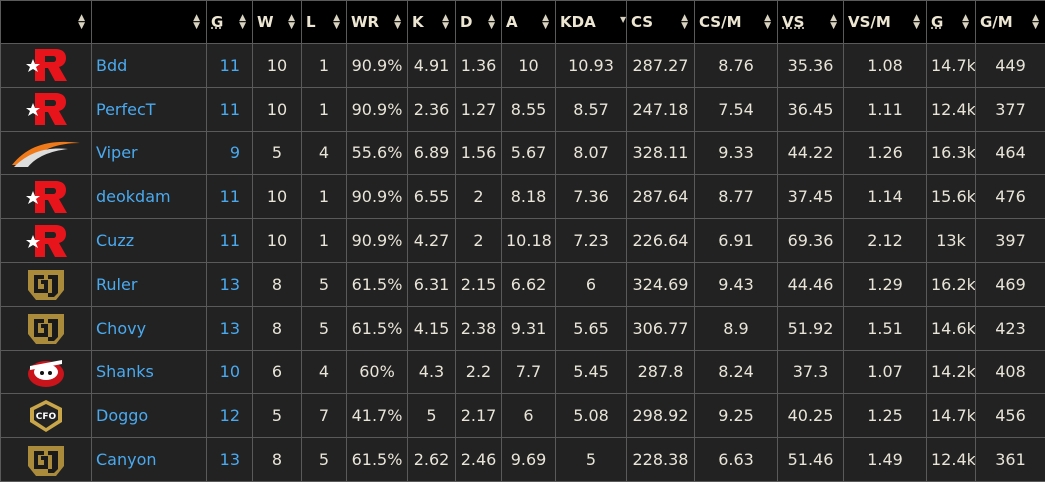 This screenshot has height=482, width=1045. What do you see at coordinates (951, 284) in the screenshot?
I see `stat-gold: 16.2k` at bounding box center [951, 284].